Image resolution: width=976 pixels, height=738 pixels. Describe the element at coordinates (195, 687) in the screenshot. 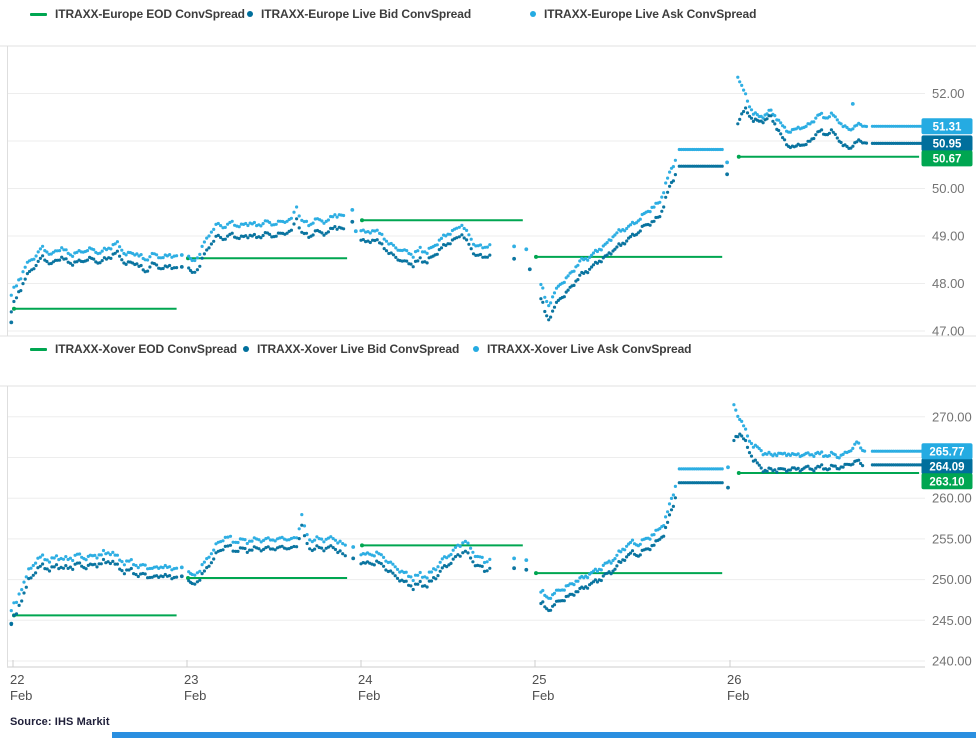

I see `x-axis-label-23-feb: 23 Feb` at that location.